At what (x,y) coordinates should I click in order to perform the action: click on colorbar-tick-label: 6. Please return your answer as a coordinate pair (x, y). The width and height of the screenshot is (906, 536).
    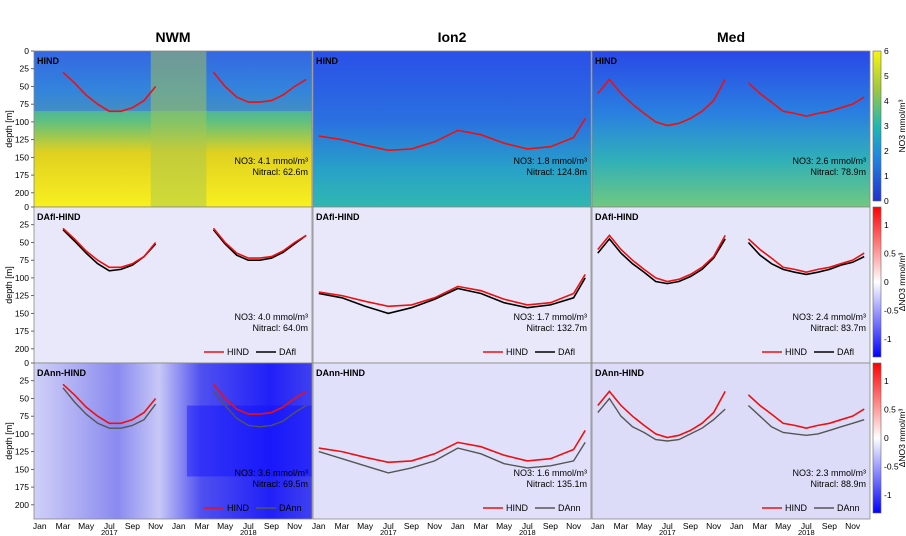
    Looking at the image, I should click on (886, 51).